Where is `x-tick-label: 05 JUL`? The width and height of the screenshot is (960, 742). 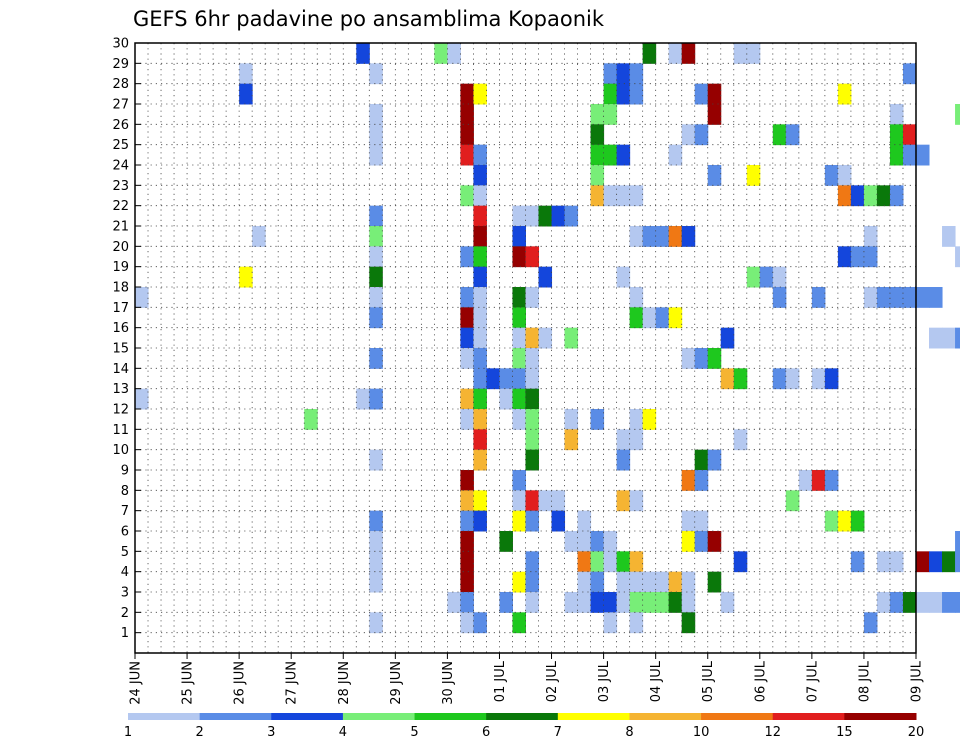
x-tick-label: 05 JUL is located at coordinates (708, 681).